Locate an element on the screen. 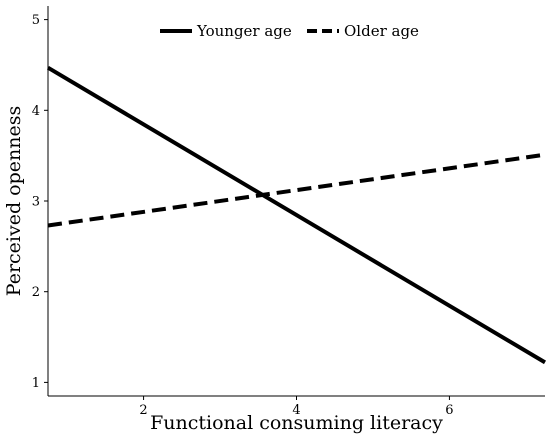 This screenshot has width=550, height=437. x-tick-label: 4 is located at coordinates (296, 410).